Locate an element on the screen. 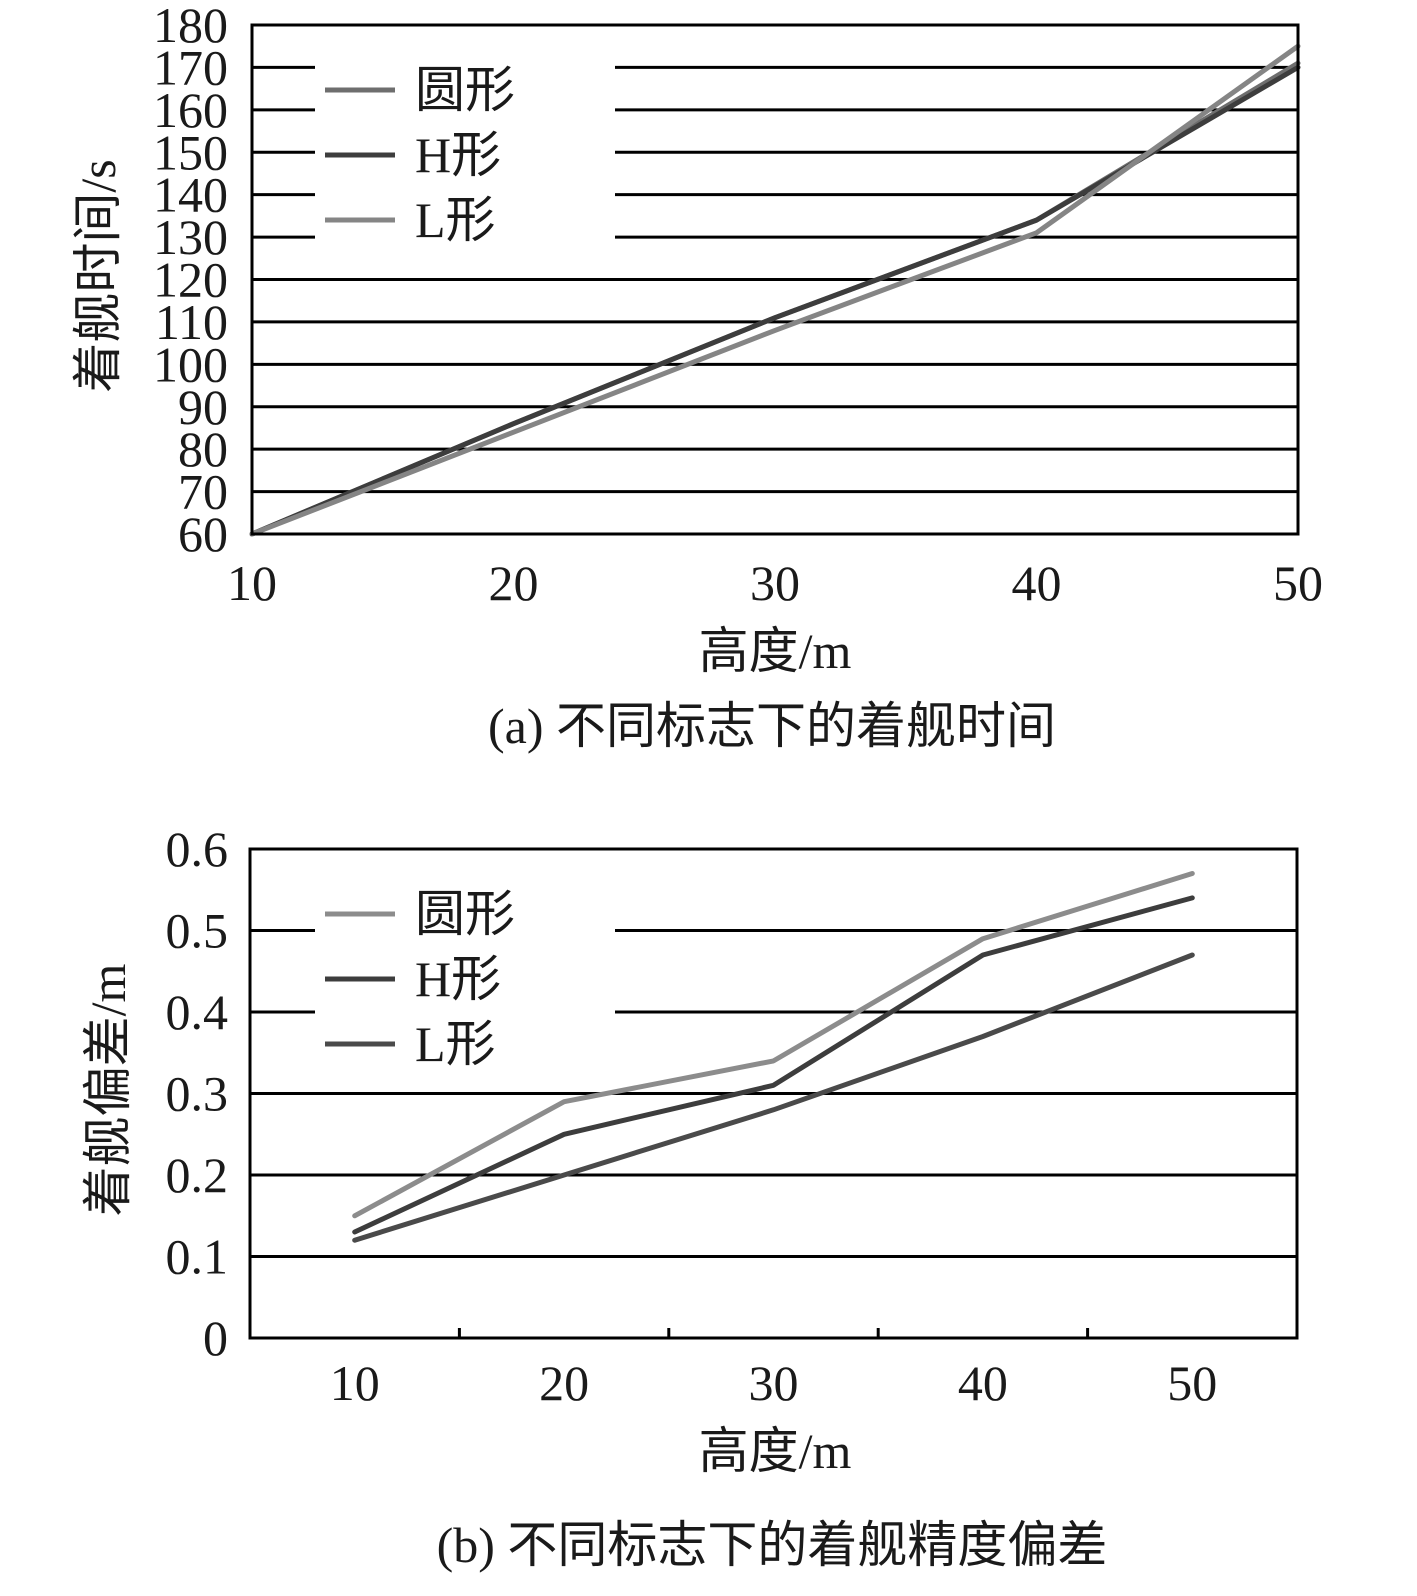 The width and height of the screenshot is (1417, 1596). chart-a-y-tick-label: 100 is located at coordinates (190, 364).